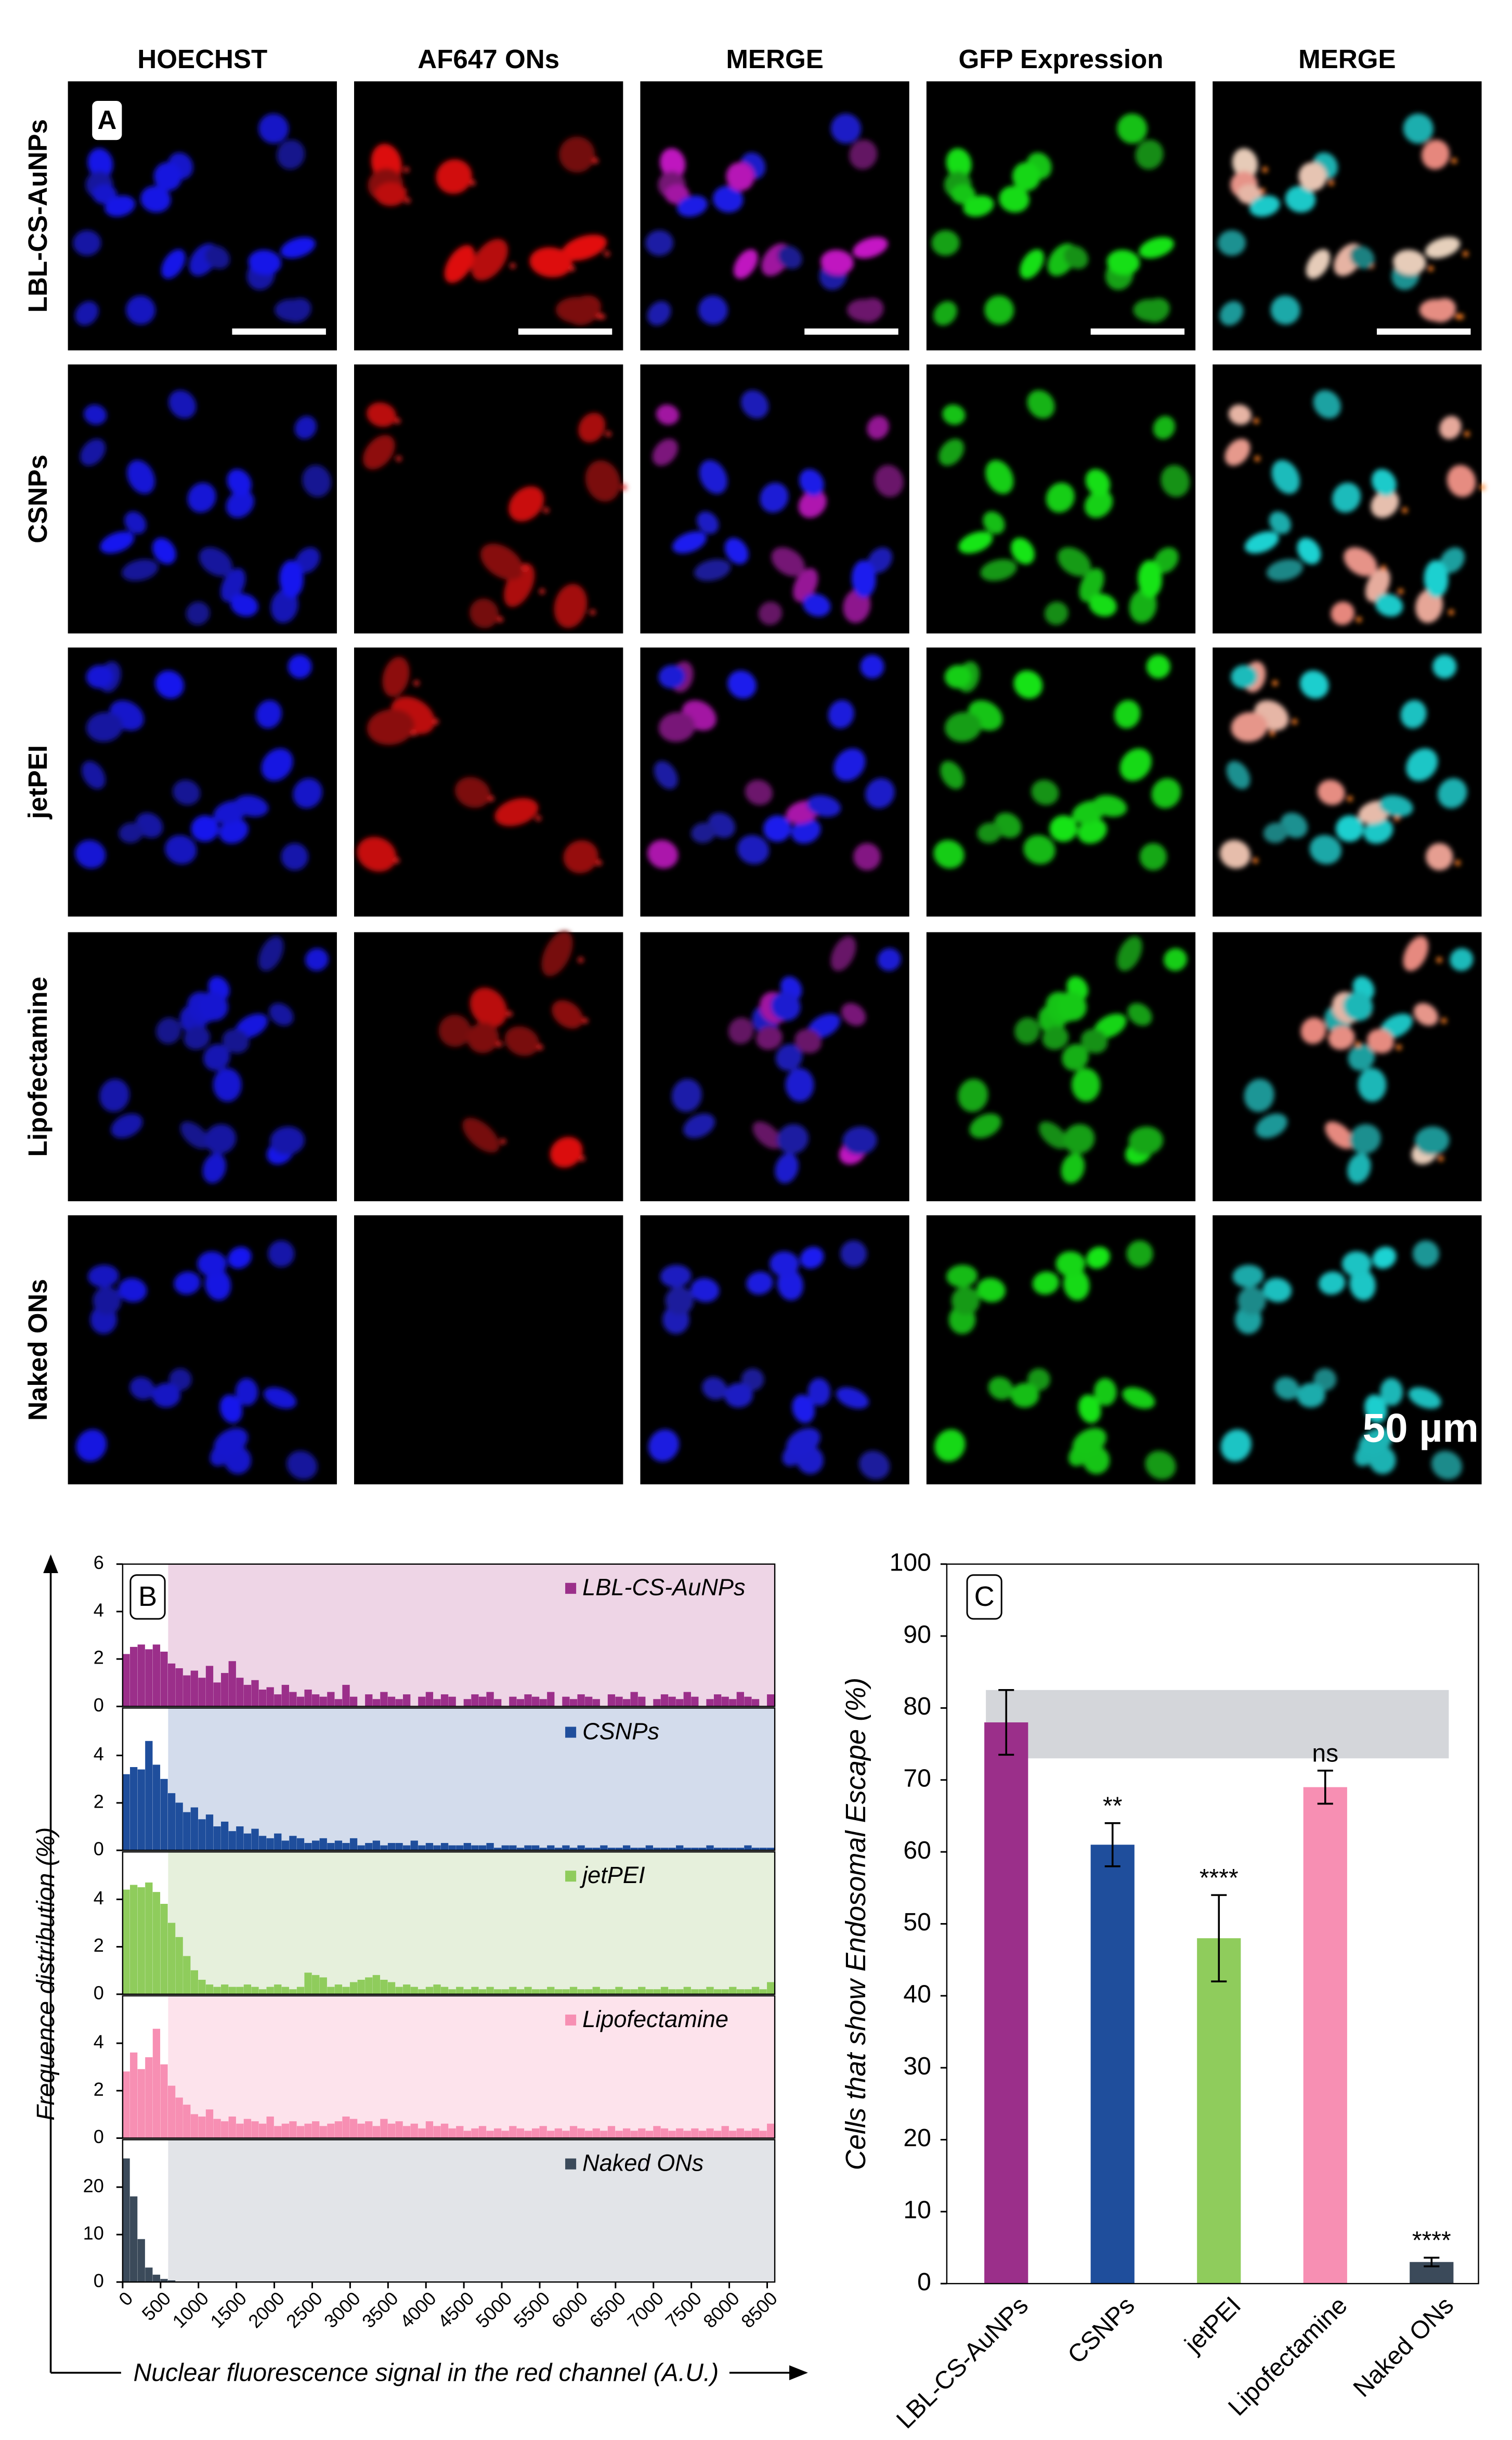  Describe the element at coordinates (1112, 2065) in the screenshot. I see `bar` at that location.